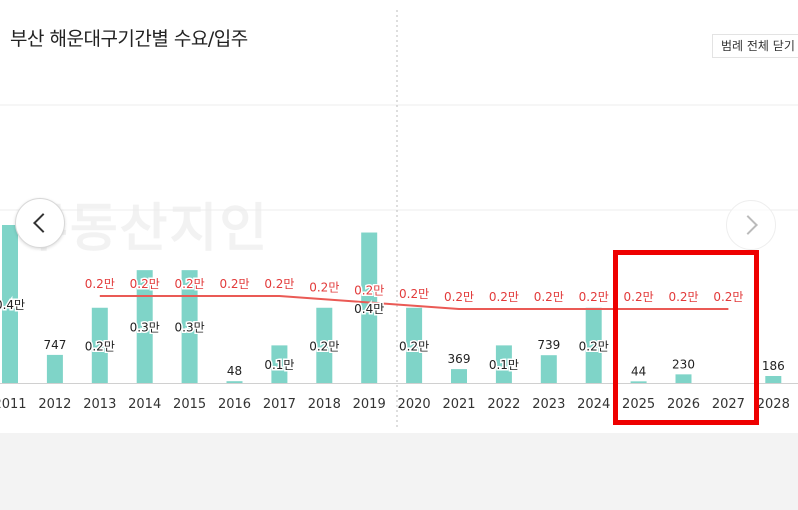 The width and height of the screenshot is (798, 510). Describe the element at coordinates (43, 223) in the screenshot. I see `chevron-left-icon` at that location.